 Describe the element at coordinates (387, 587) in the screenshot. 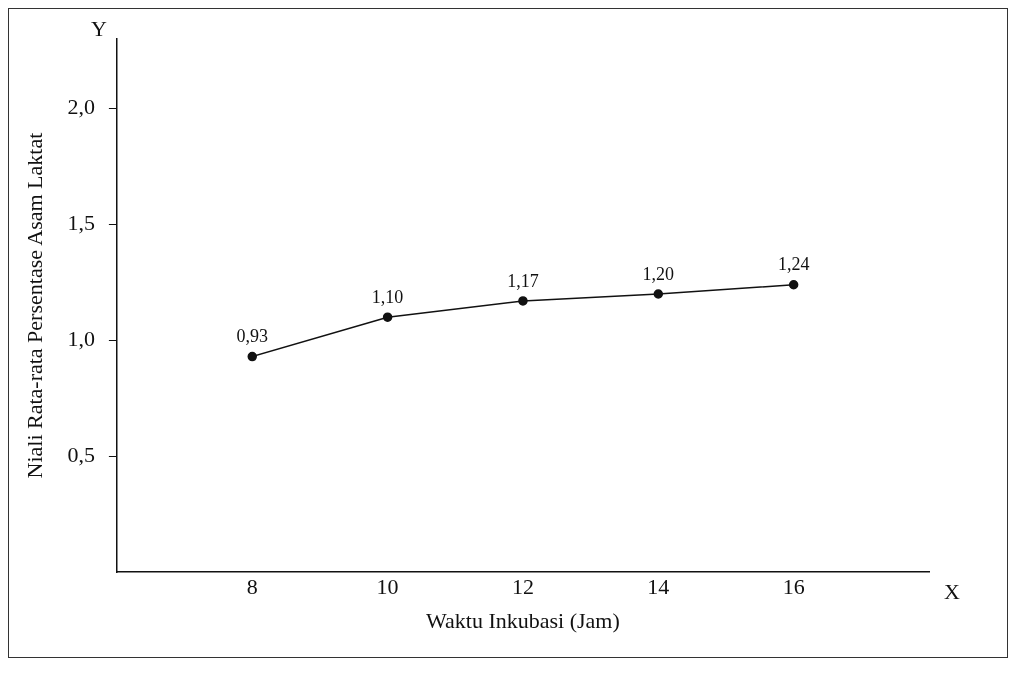

I see `x-tick-label: 10` at that location.